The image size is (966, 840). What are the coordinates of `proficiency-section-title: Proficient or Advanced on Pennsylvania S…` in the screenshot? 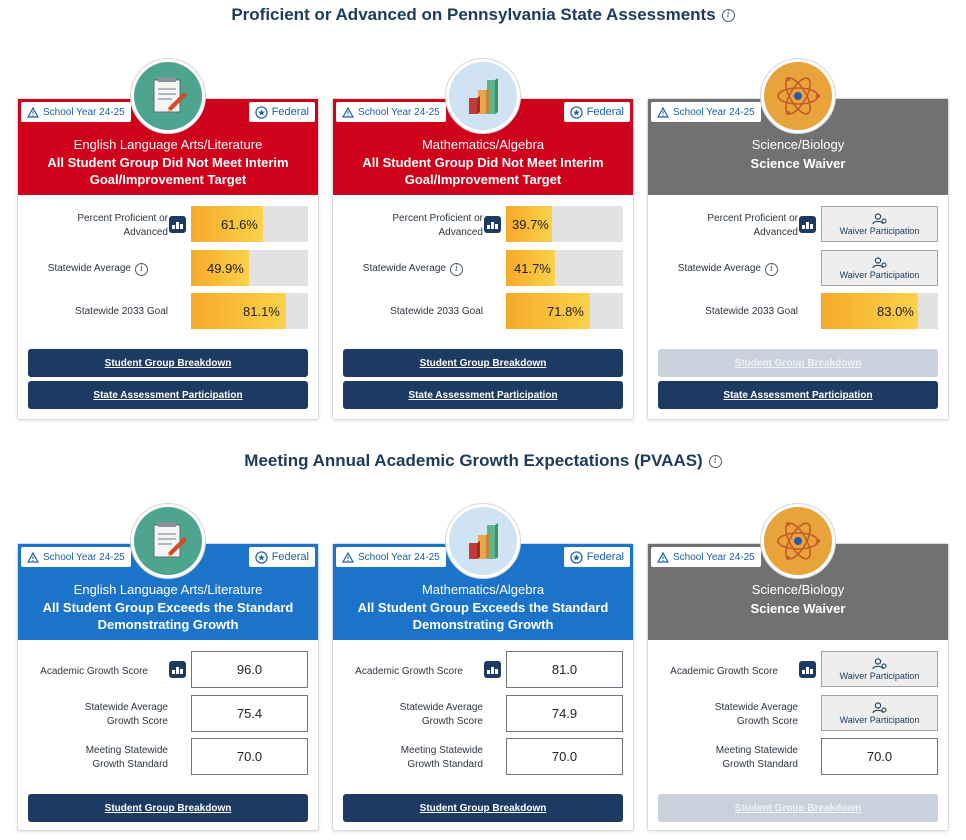 It's located at (483, 15).